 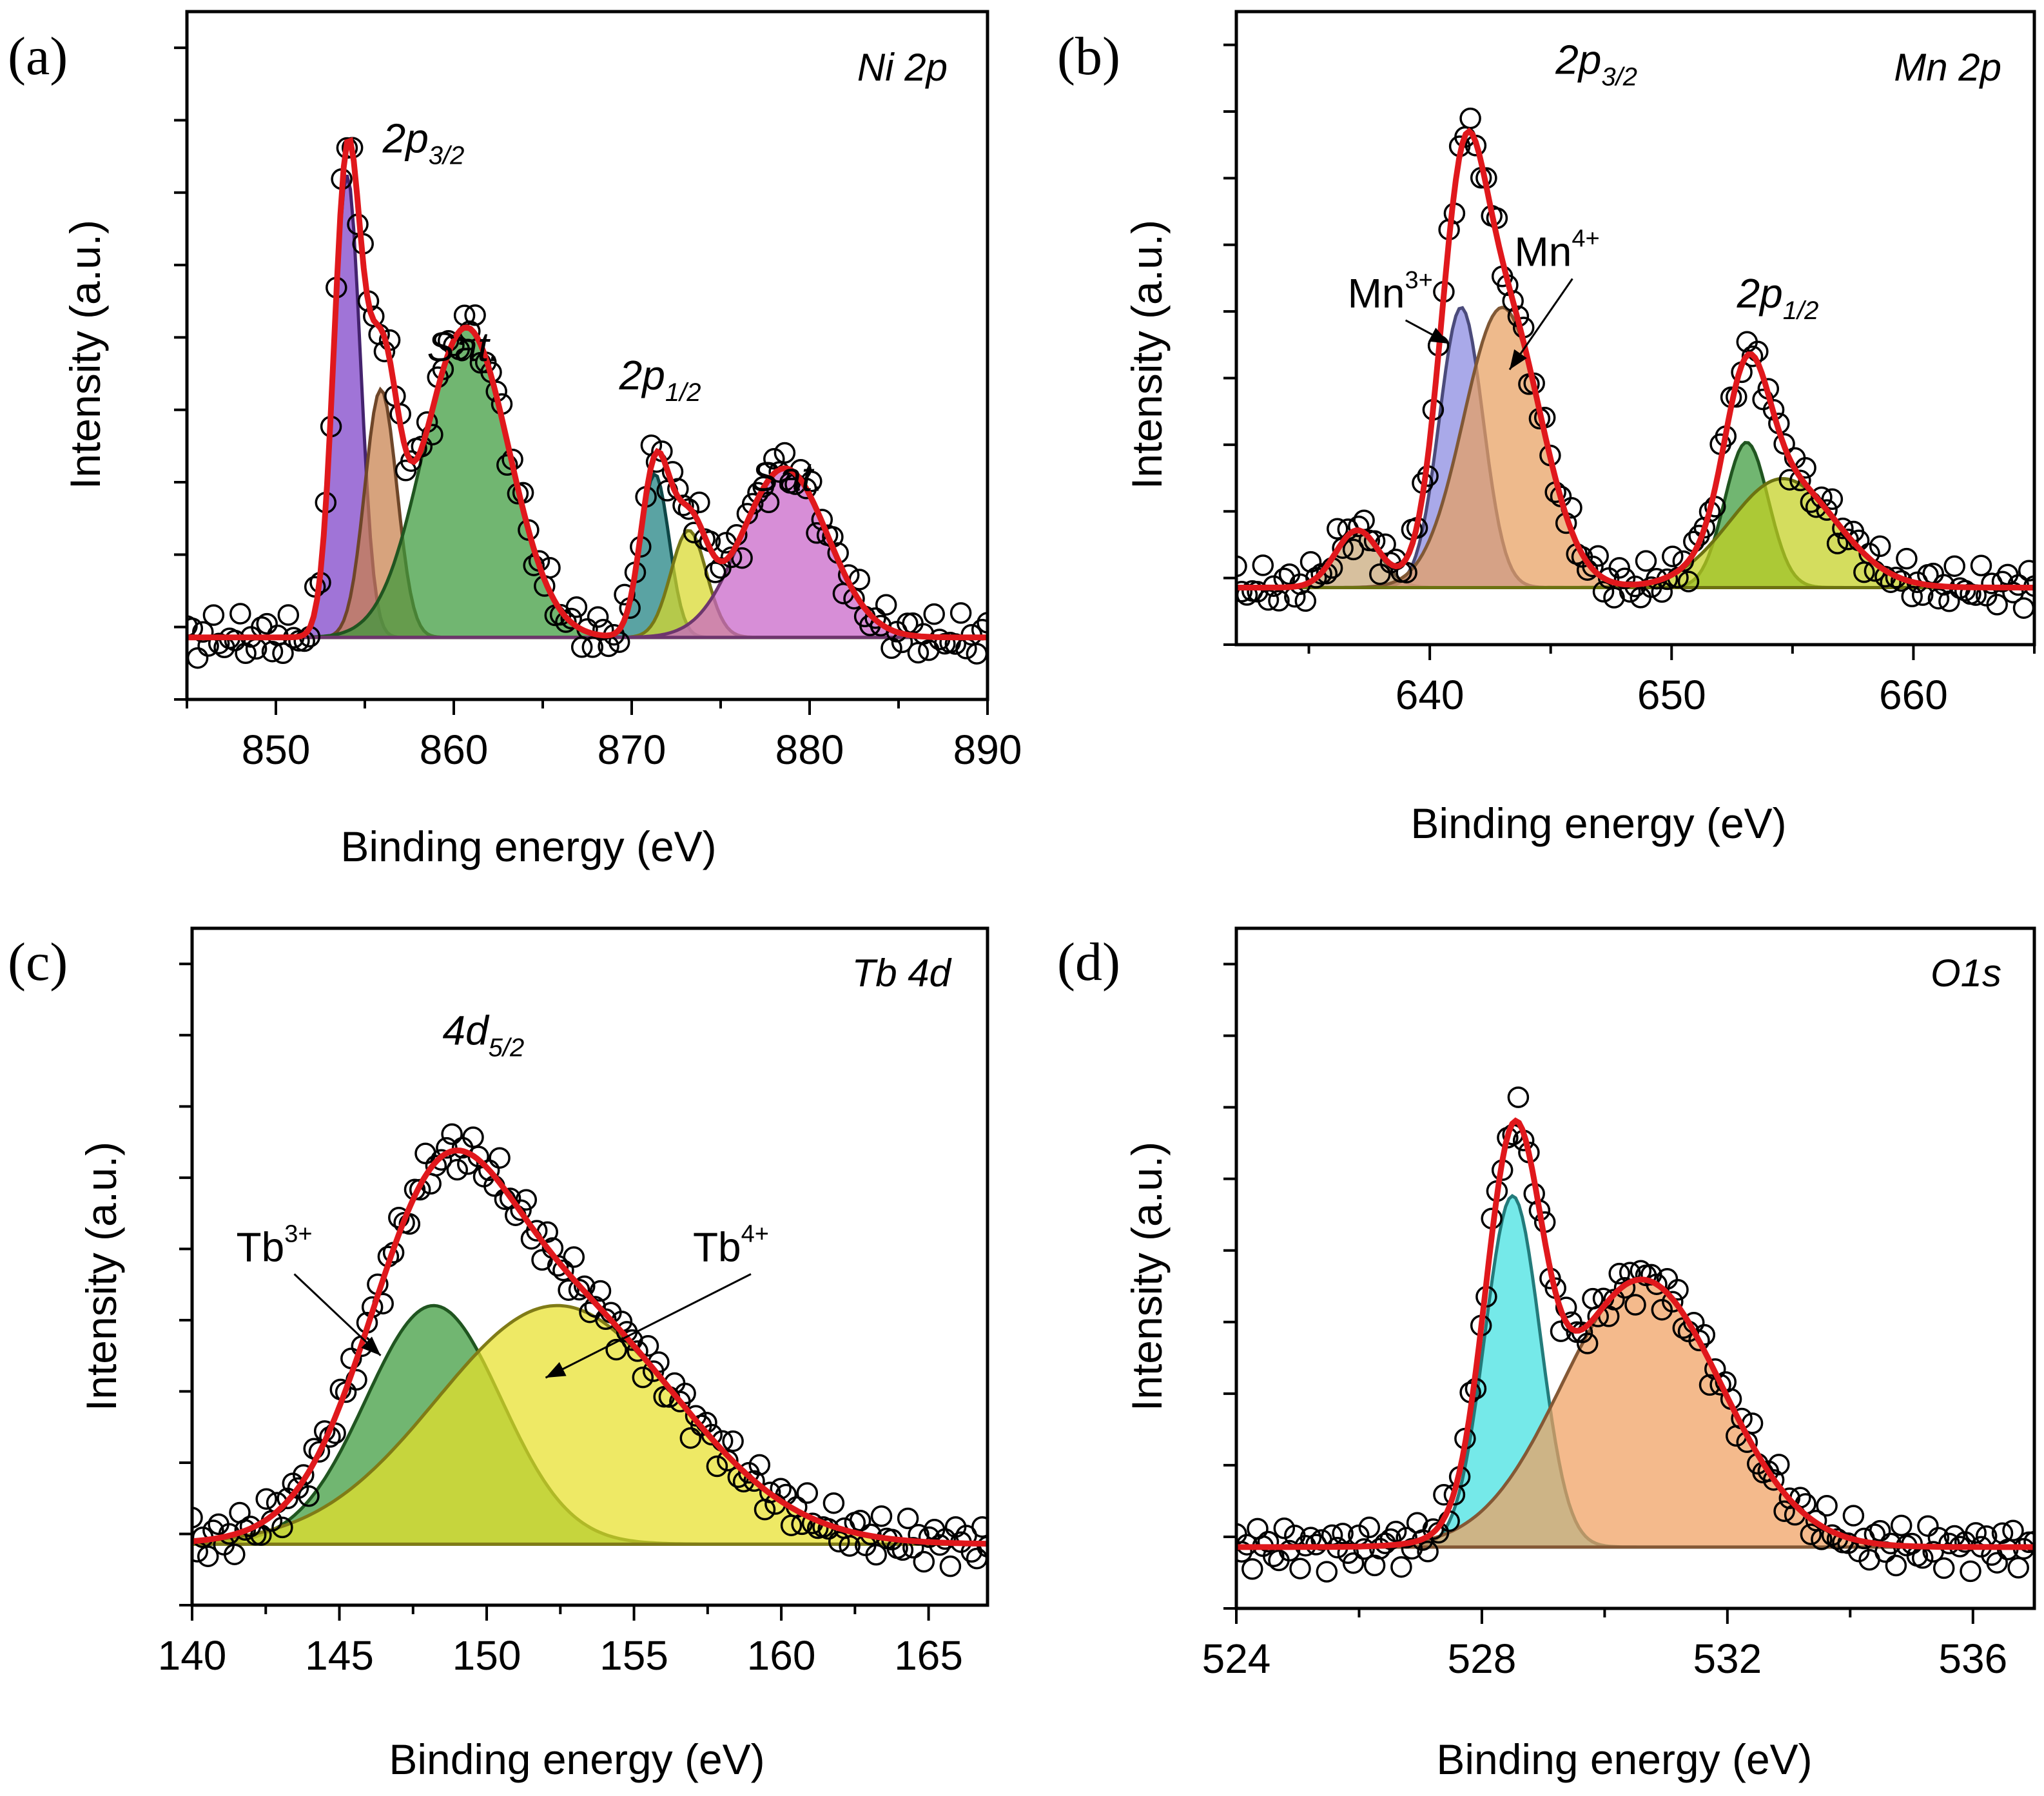 I want to click on panel-letter-a: (a), so click(x=38, y=56).